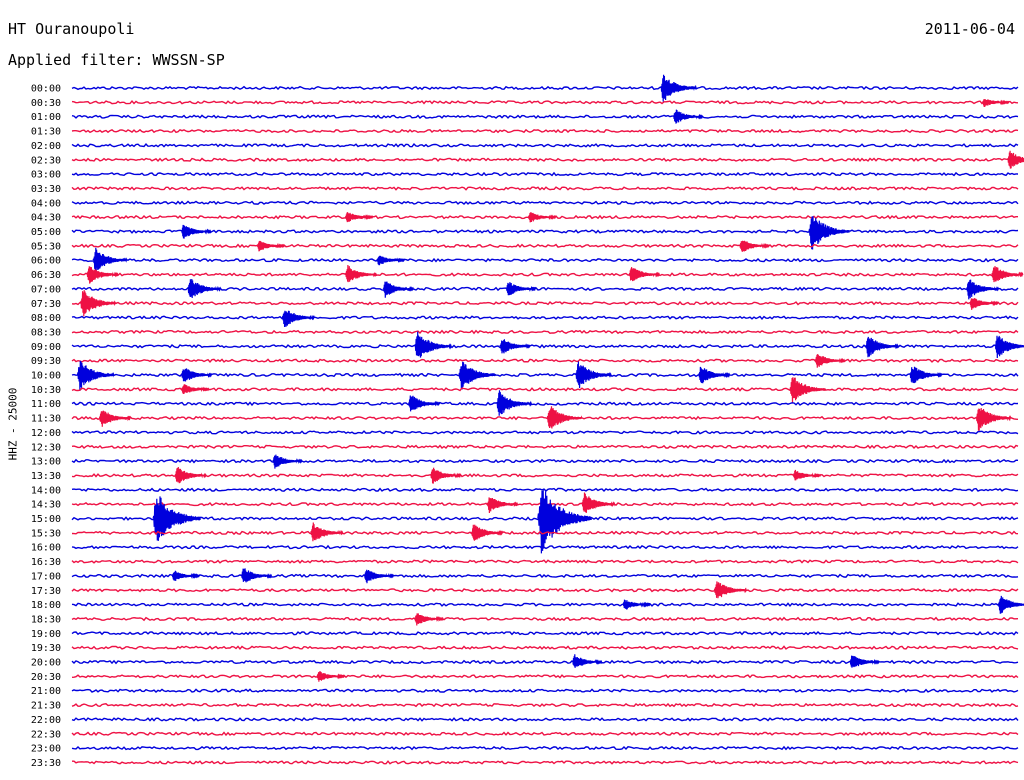 The height and width of the screenshot is (780, 1024). What do you see at coordinates (46, 132) in the screenshot?
I see `row-time-label: 01:30` at bounding box center [46, 132].